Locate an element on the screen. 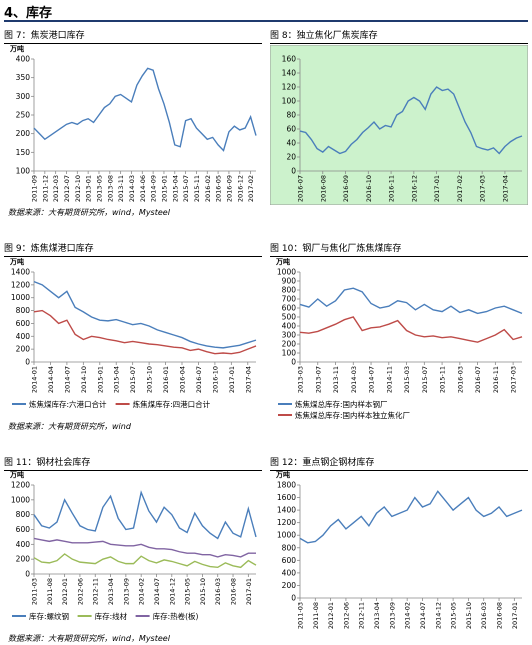 The height and width of the screenshot is (645, 532). x-tick-label: 2013-09 is located at coordinates (392, 615).